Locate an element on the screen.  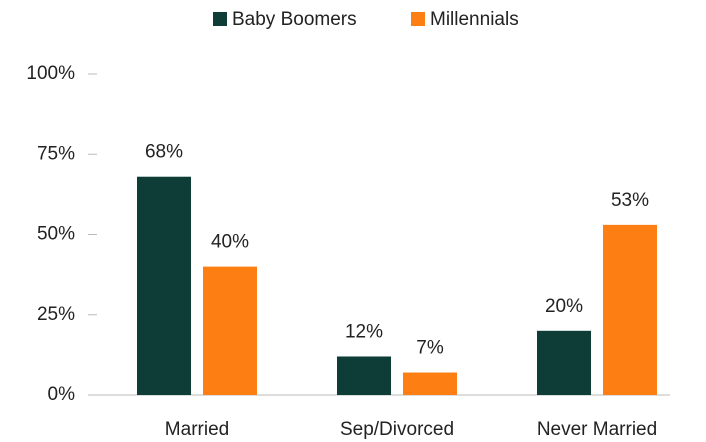
x-tick-label: Never Married is located at coordinates (597, 429).